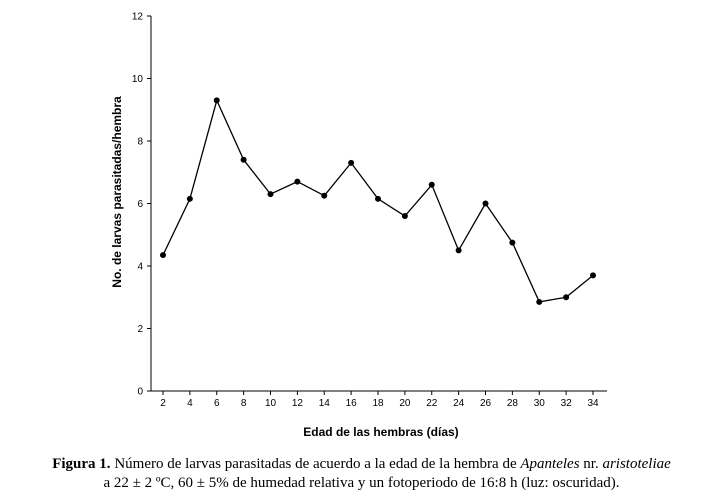  Describe the element at coordinates (244, 403) in the screenshot. I see `x-tick-label: 8` at that location.